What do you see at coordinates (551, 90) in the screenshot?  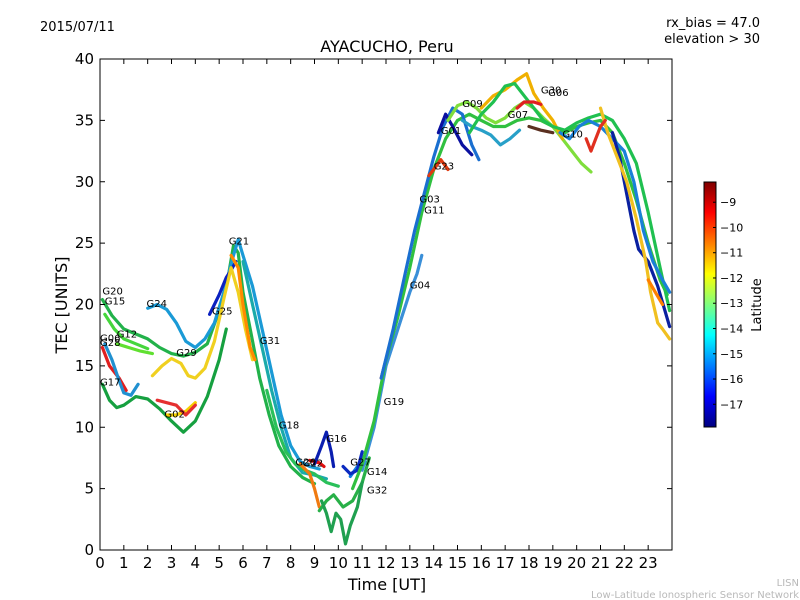 I see `satellite-label-27: G30` at bounding box center [551, 90].